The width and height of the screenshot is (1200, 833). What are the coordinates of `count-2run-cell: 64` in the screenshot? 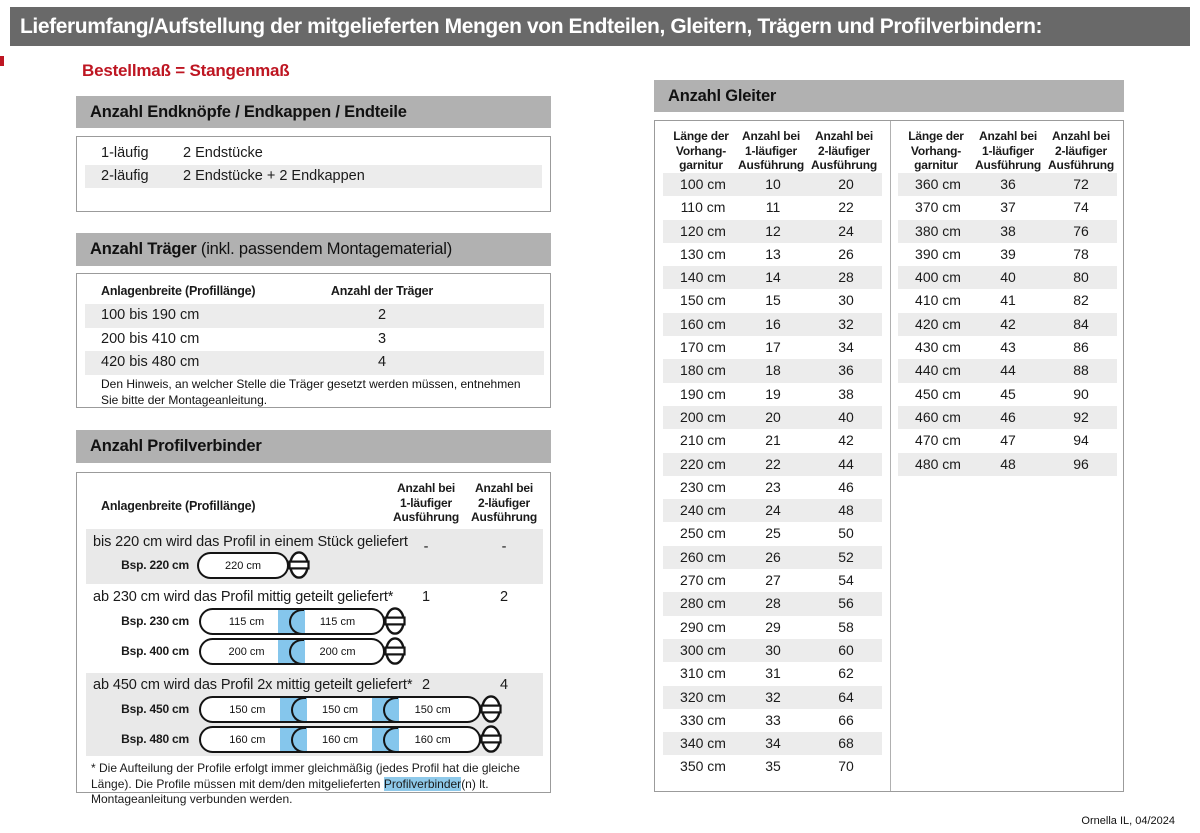 It's located at (846, 696).